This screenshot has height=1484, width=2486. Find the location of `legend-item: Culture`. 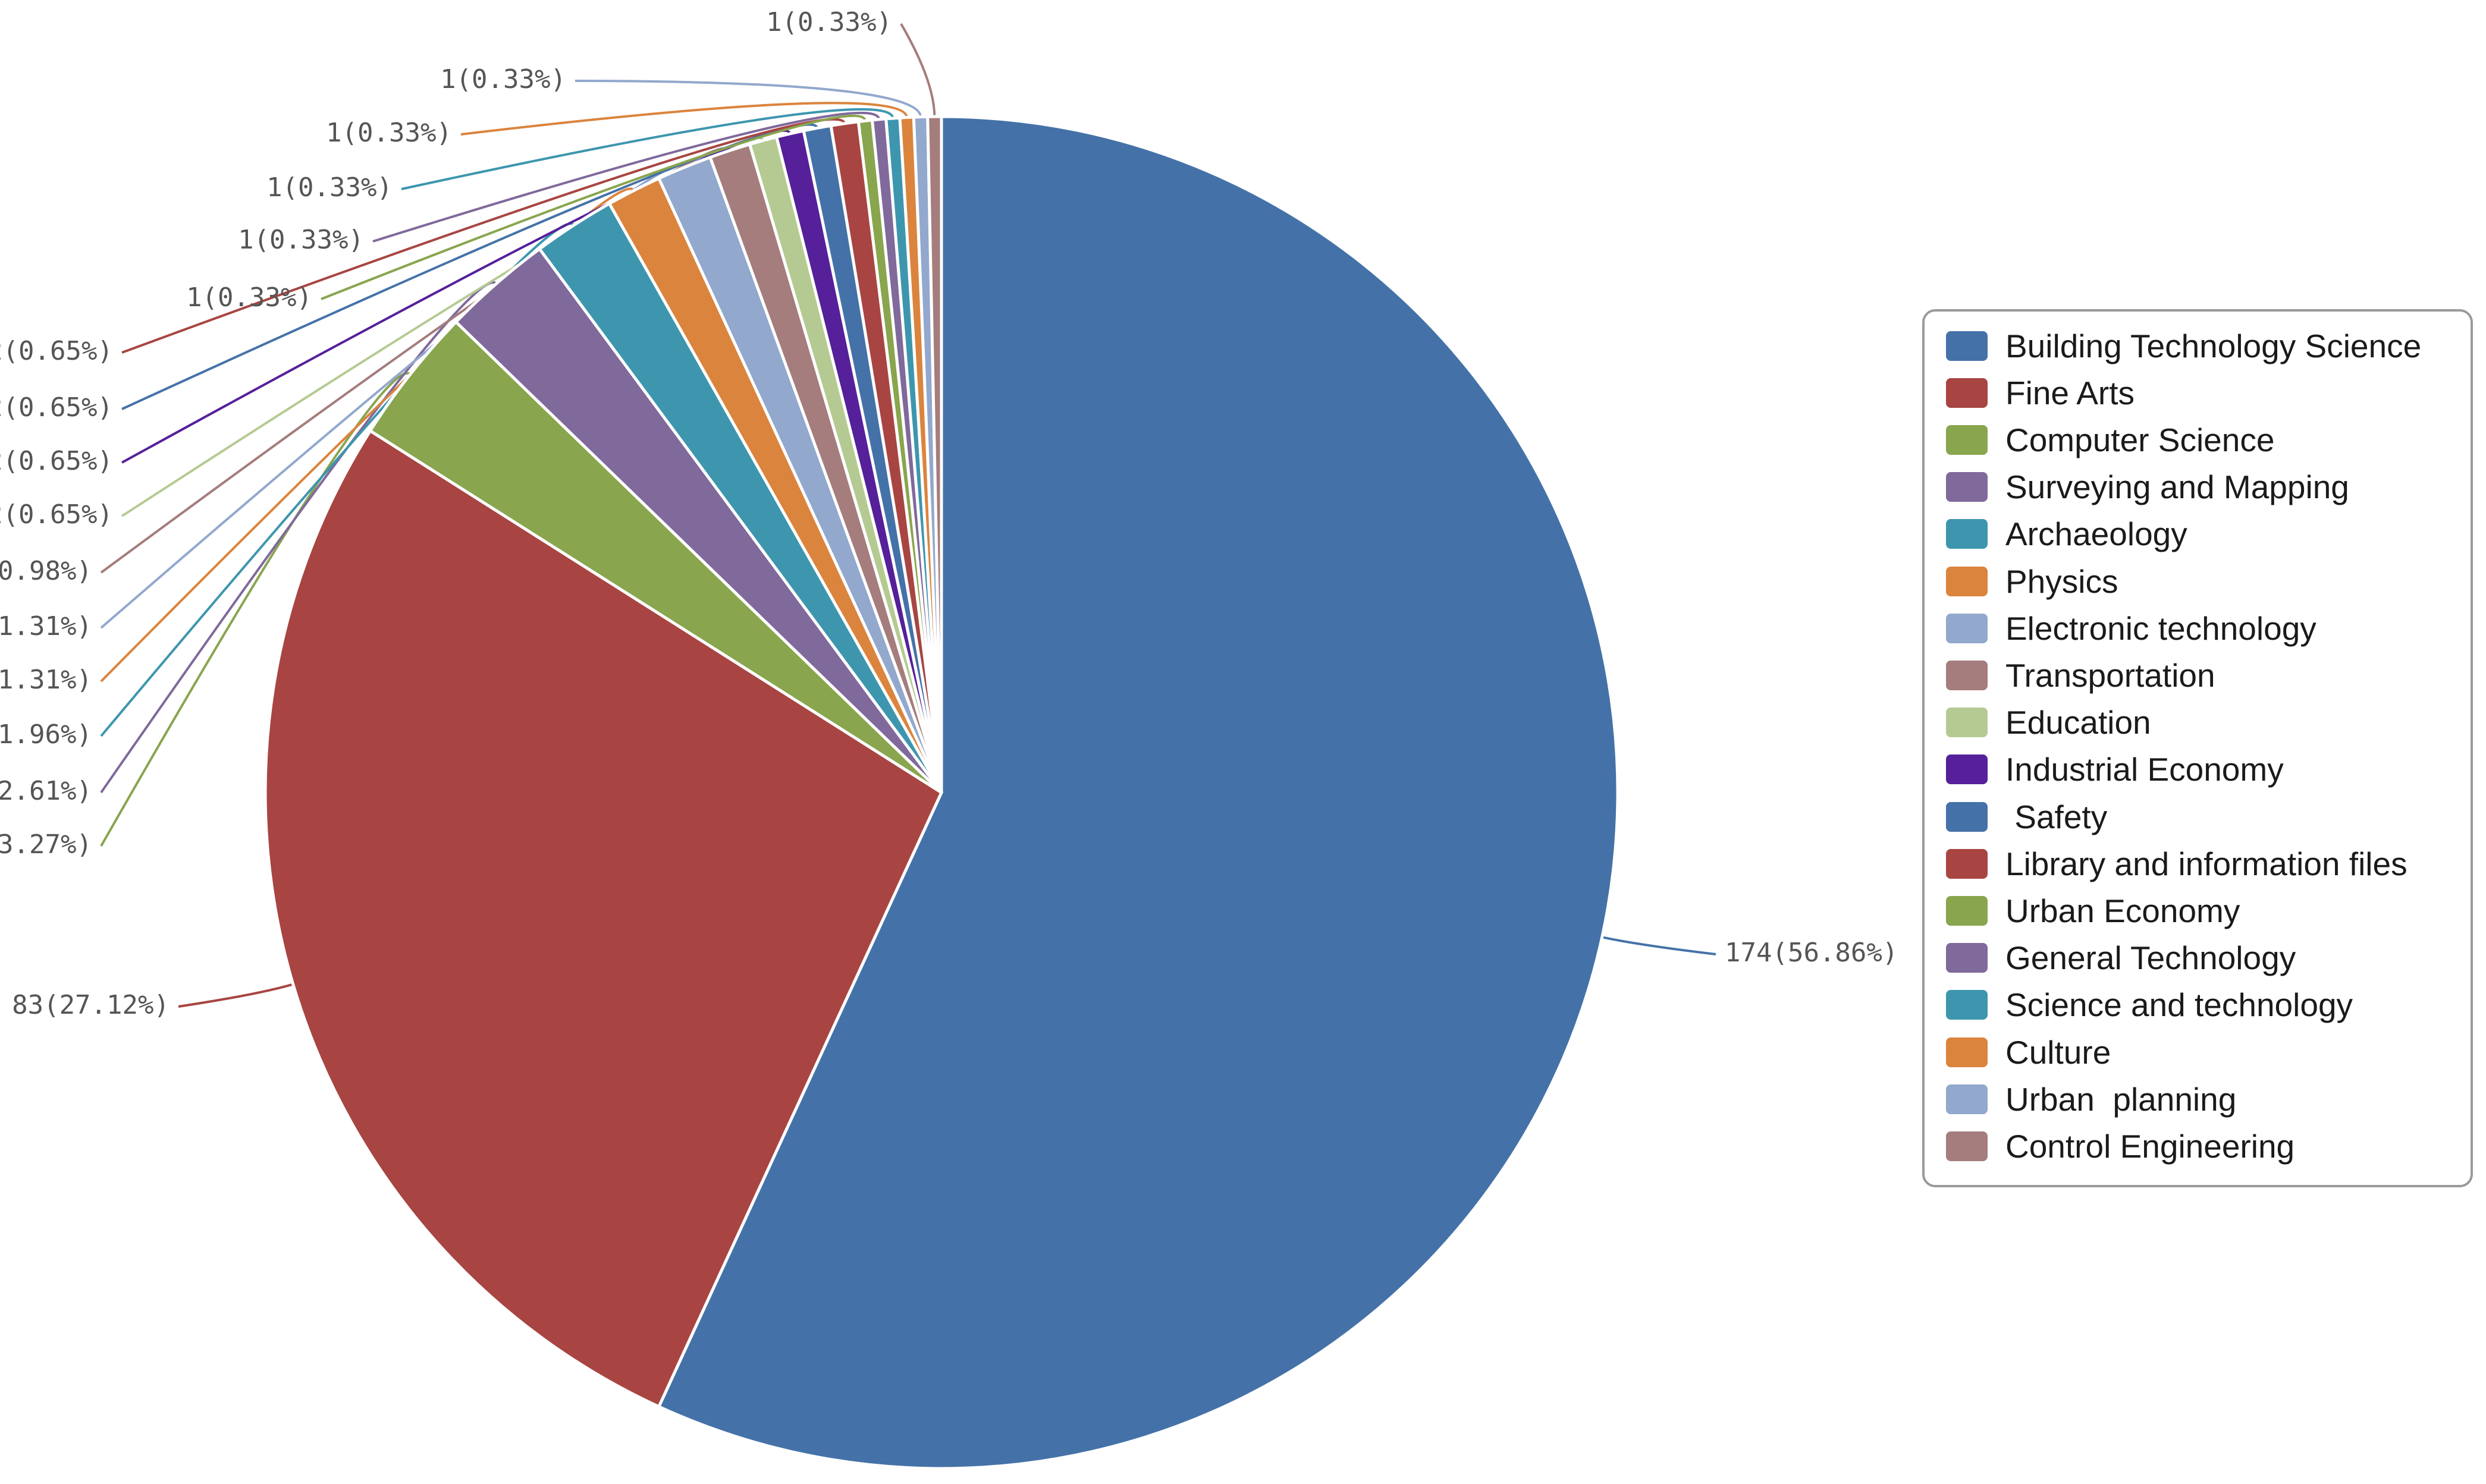

legend-item: Culture is located at coordinates (2028, 1052).